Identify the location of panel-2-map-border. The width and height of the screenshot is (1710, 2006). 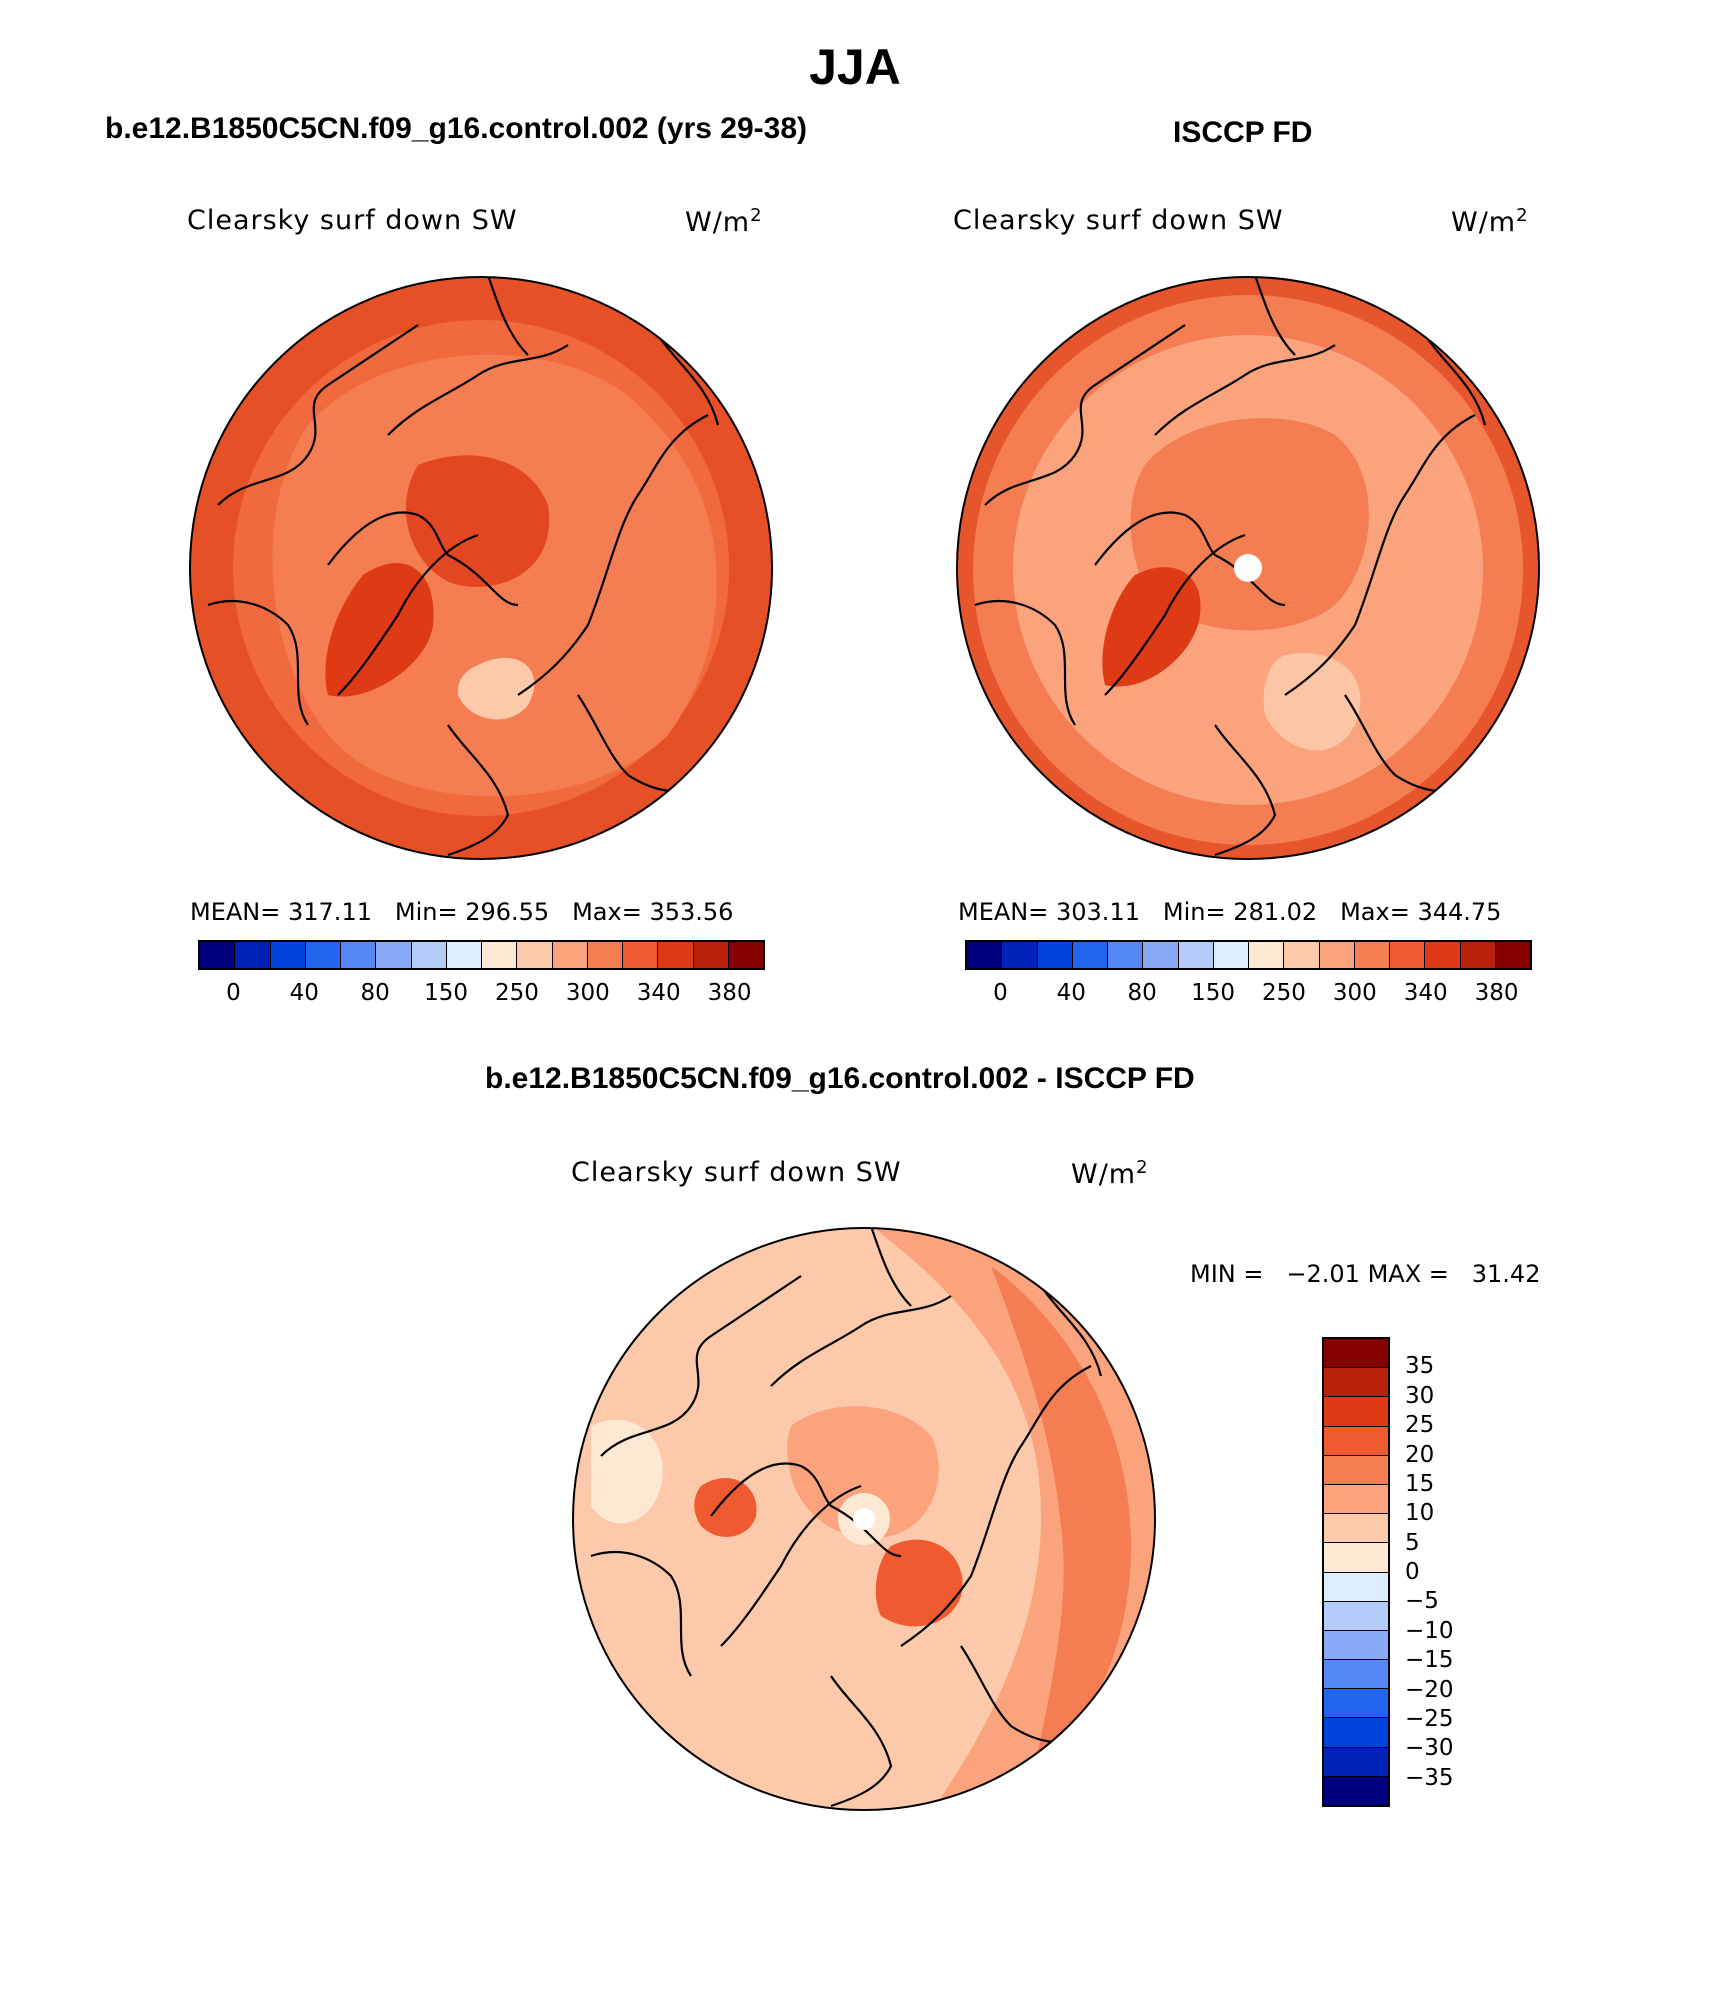
(1248, 568).